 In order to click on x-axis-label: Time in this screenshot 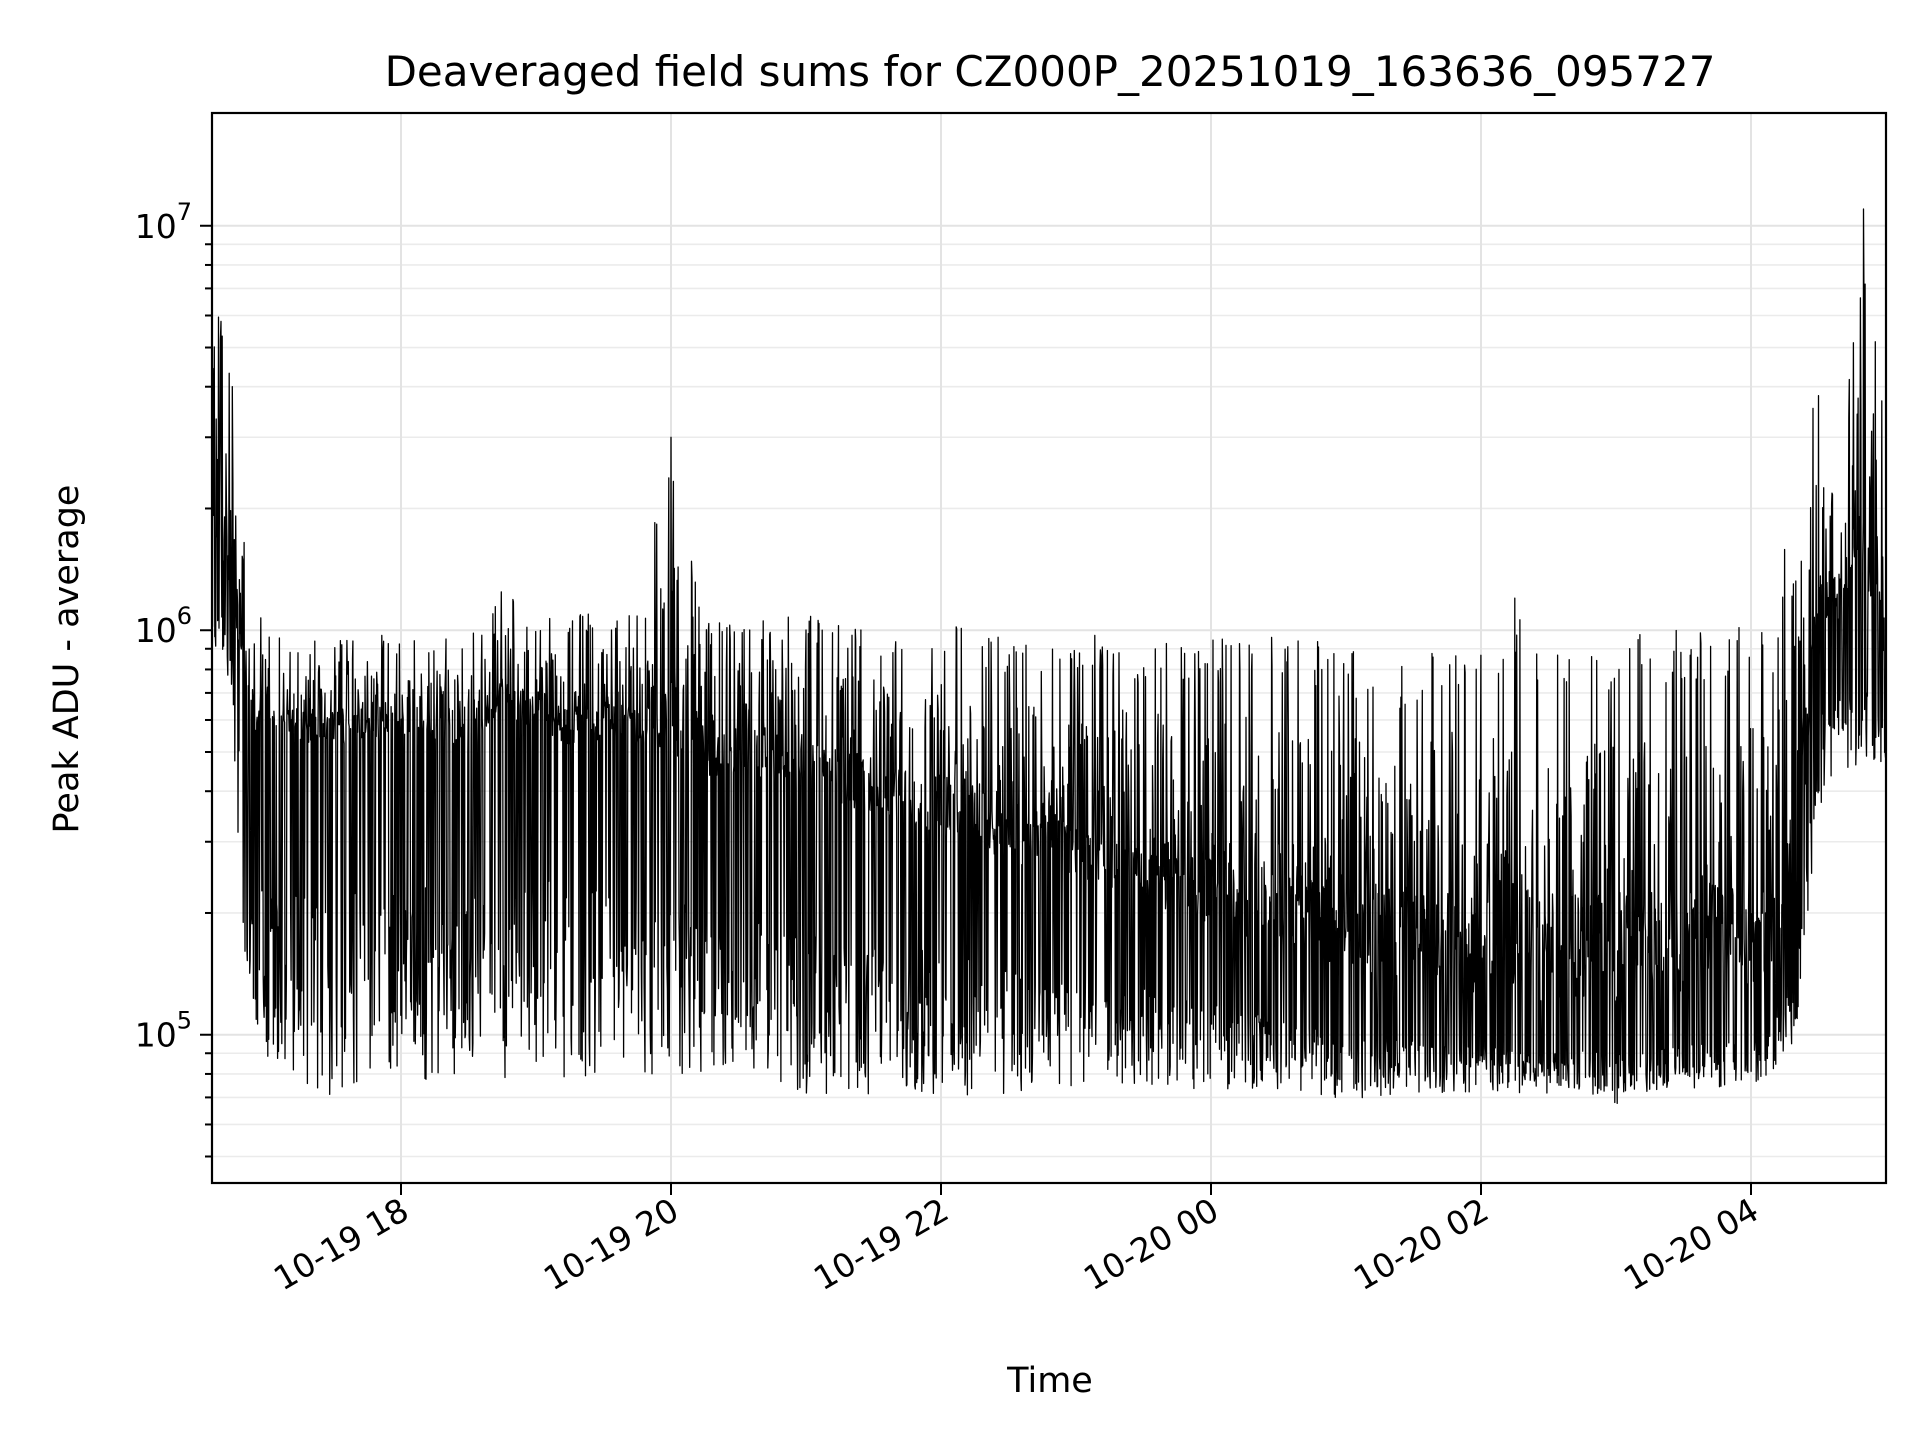, I will do `click(1049, 1381)`.